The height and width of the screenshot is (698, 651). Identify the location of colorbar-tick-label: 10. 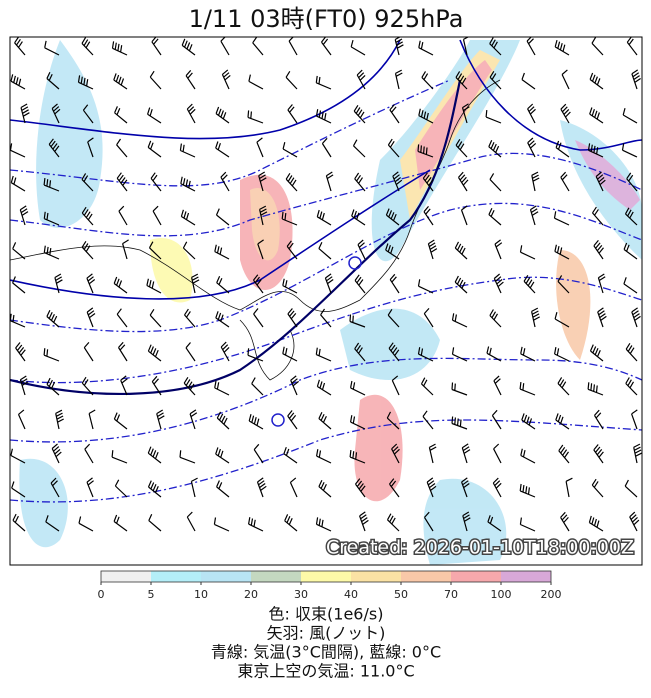
(201, 594).